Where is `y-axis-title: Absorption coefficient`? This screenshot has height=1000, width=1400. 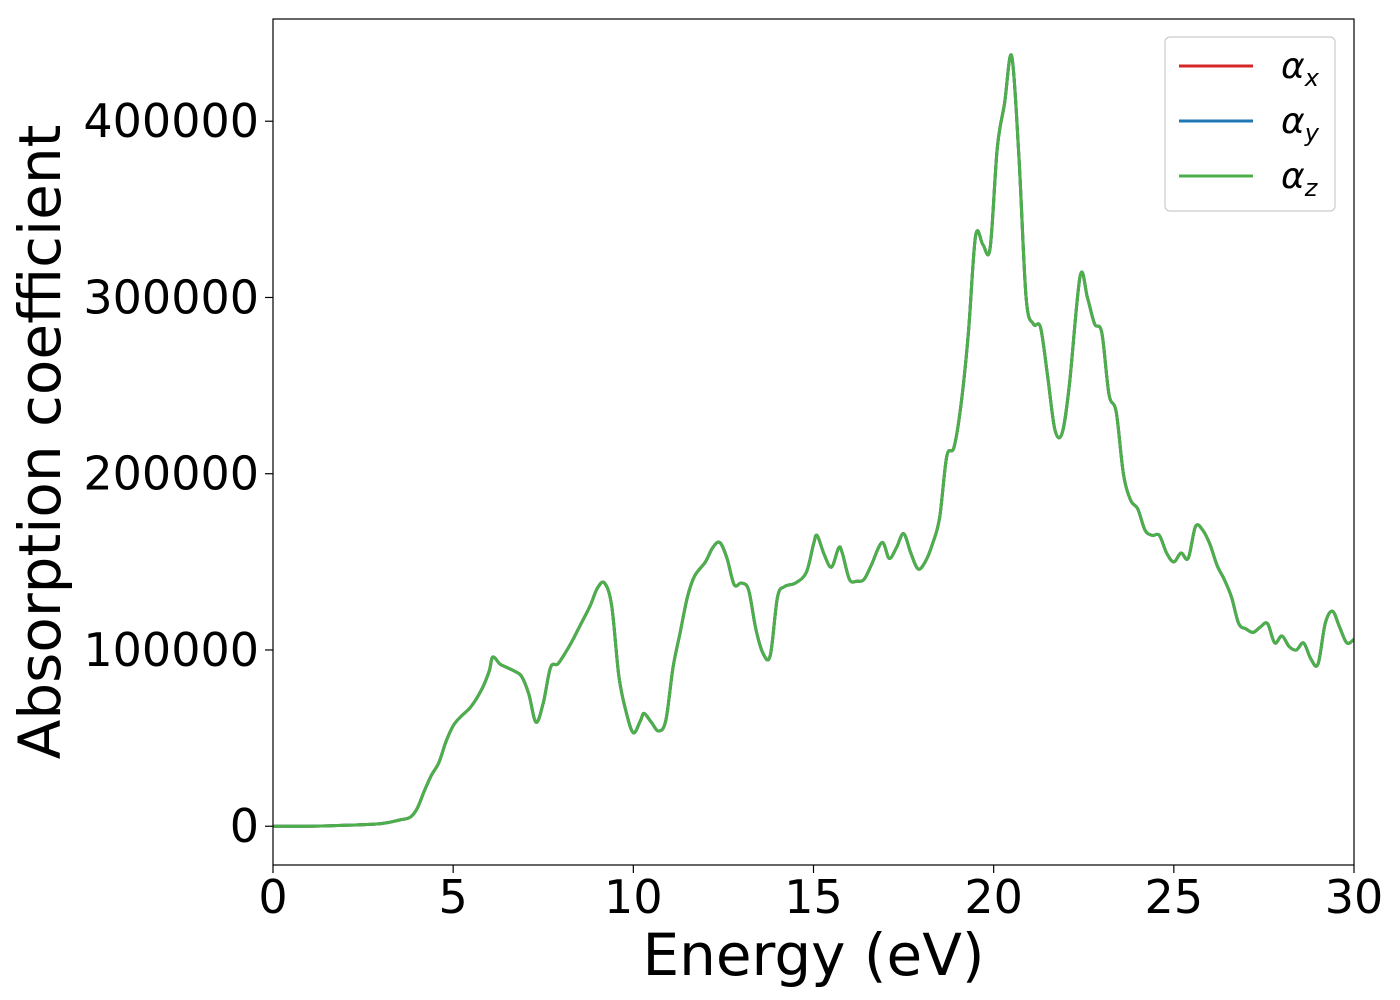 y-axis-title: Absorption coefficient is located at coordinates (40, 442).